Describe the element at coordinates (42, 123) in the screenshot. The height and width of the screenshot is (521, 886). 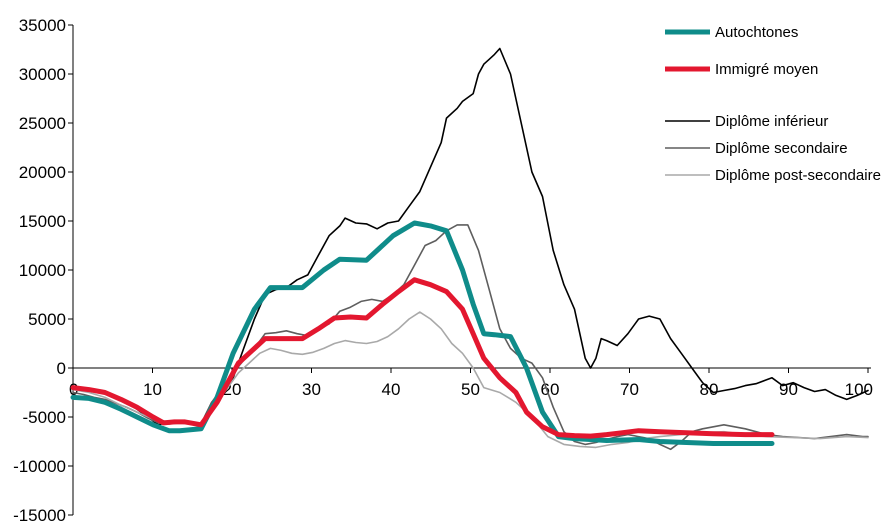
I see `y-tick-label: 25000` at that location.